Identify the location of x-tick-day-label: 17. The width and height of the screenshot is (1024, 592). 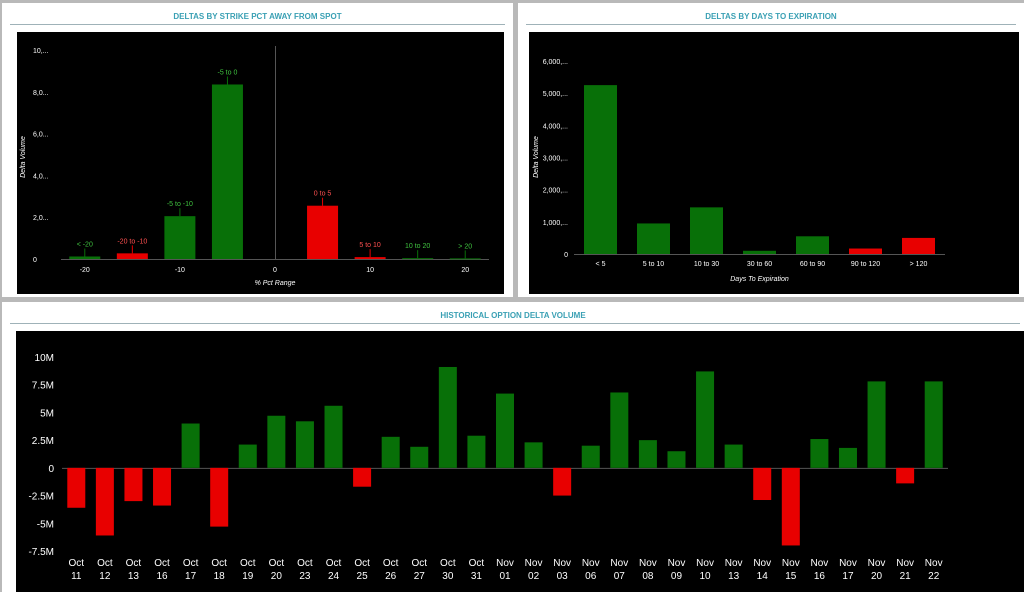
(848, 576).